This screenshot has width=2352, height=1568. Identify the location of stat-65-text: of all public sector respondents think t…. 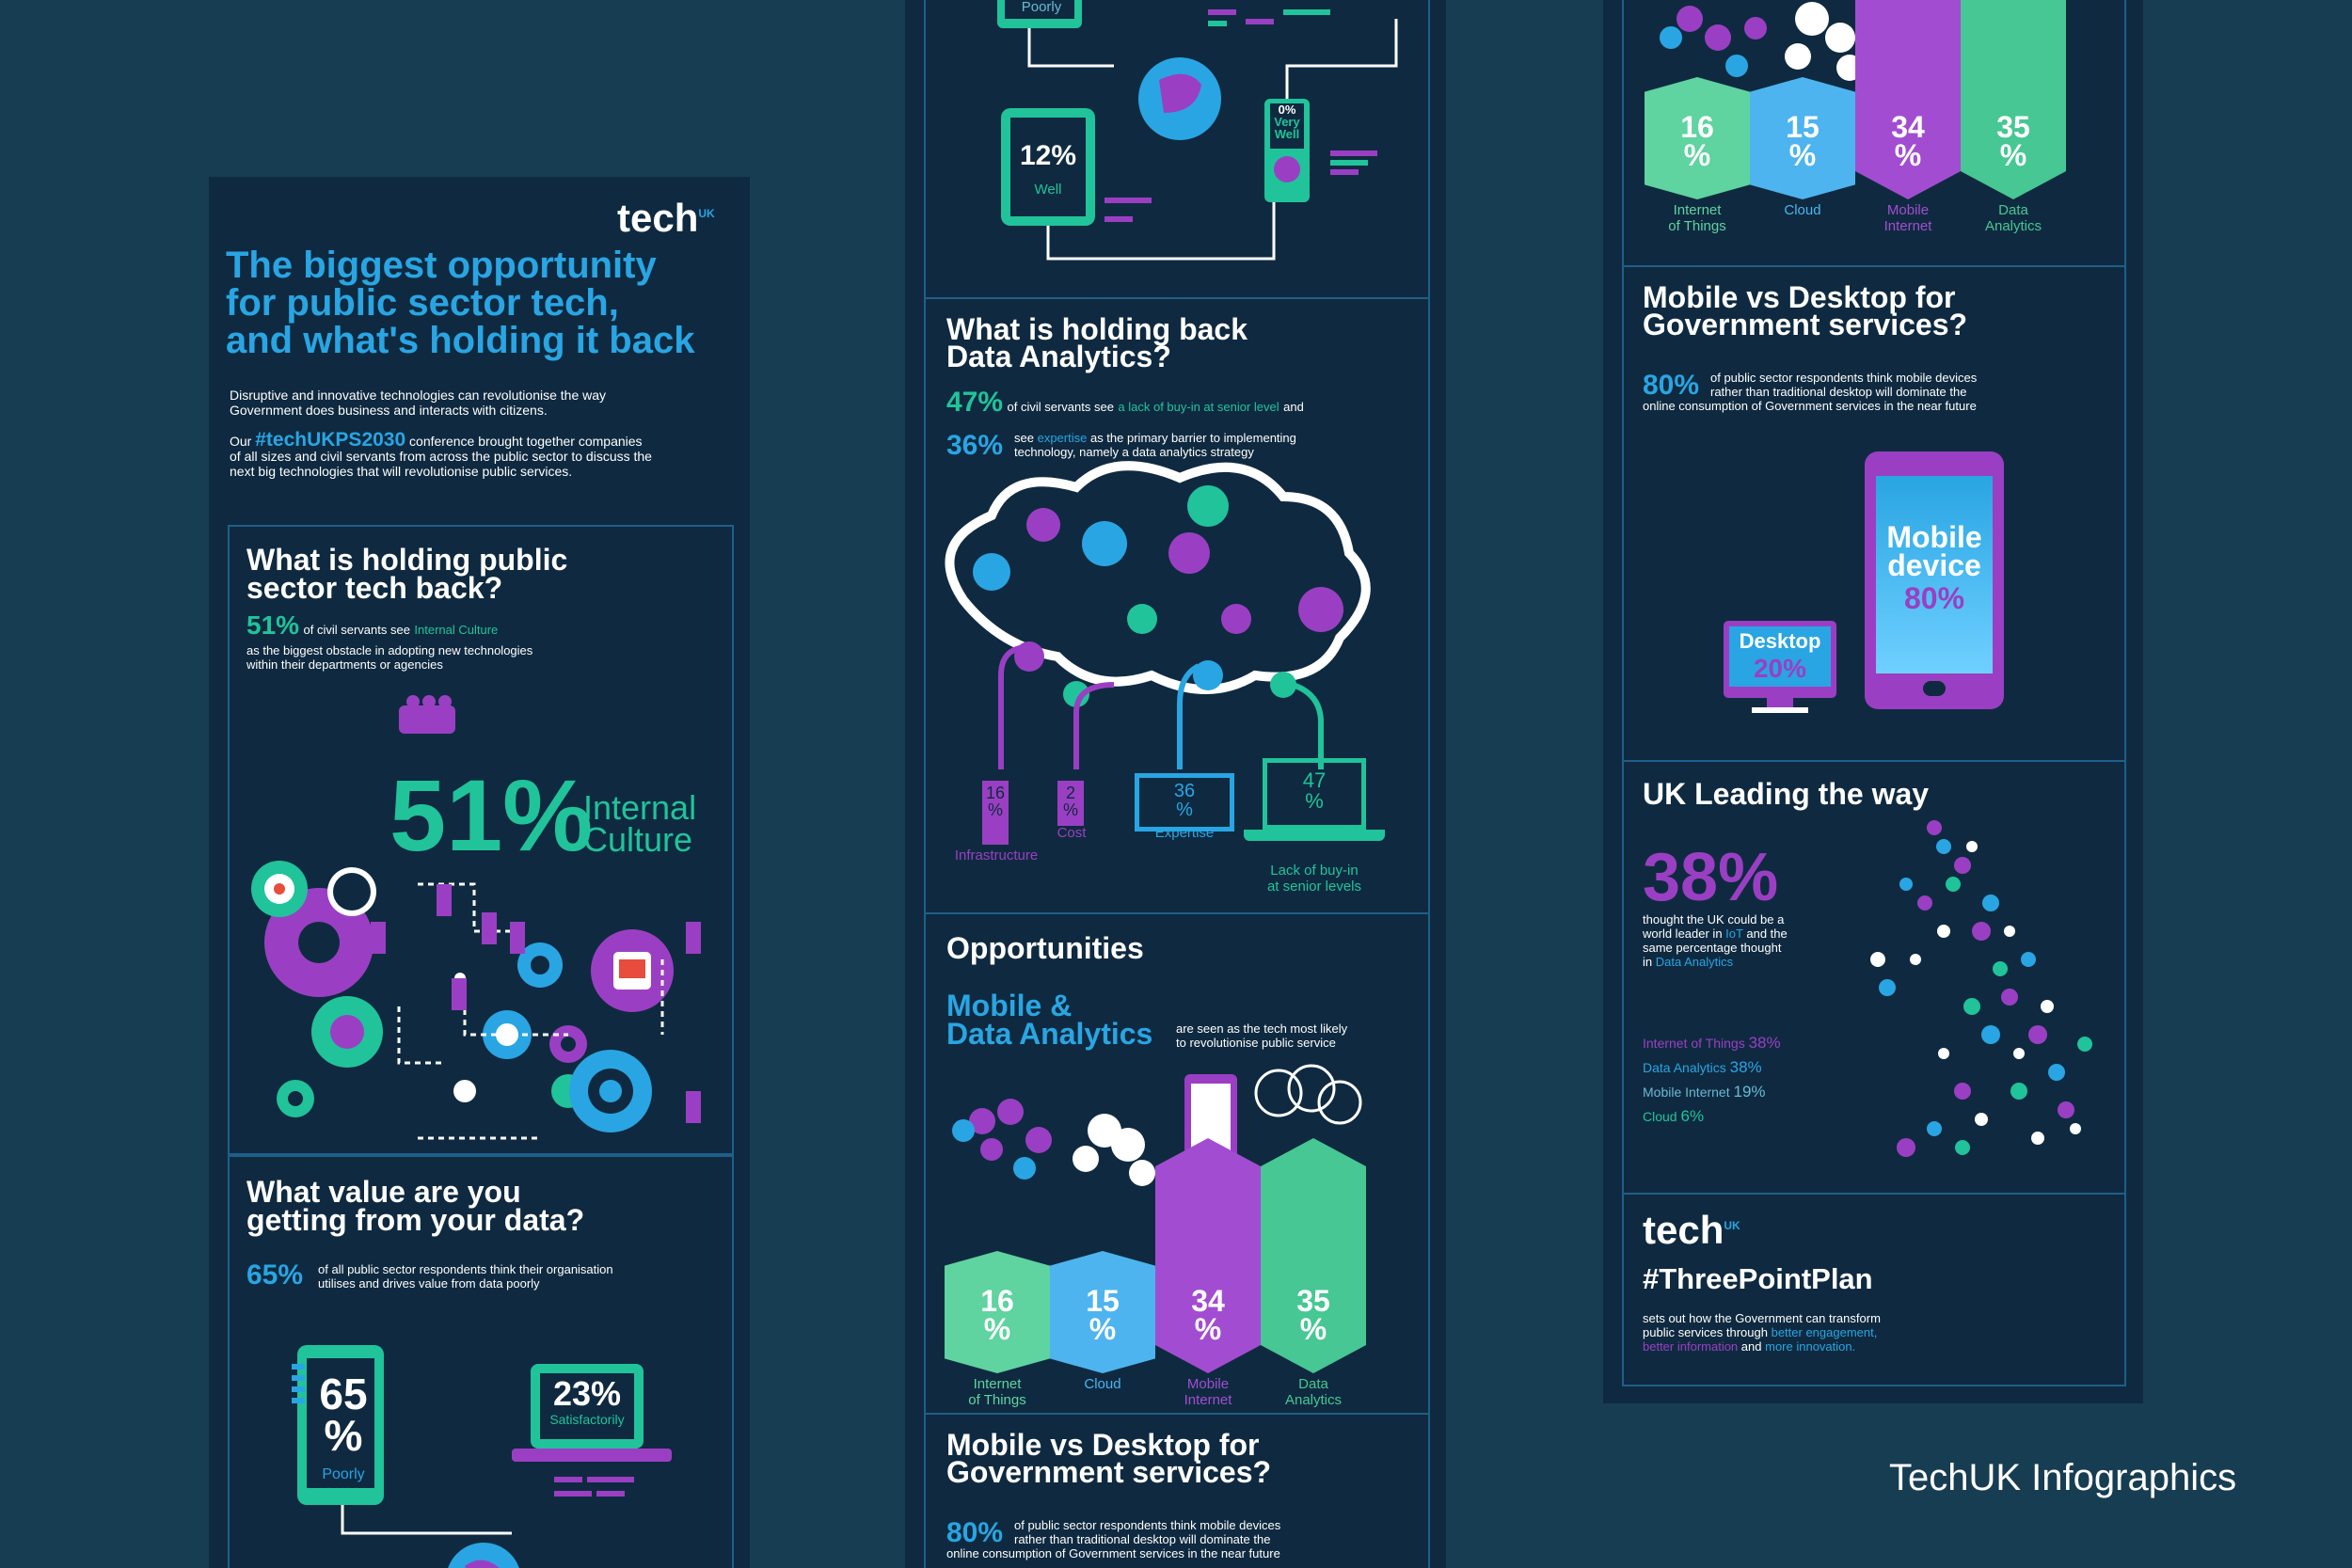
(465, 1276).